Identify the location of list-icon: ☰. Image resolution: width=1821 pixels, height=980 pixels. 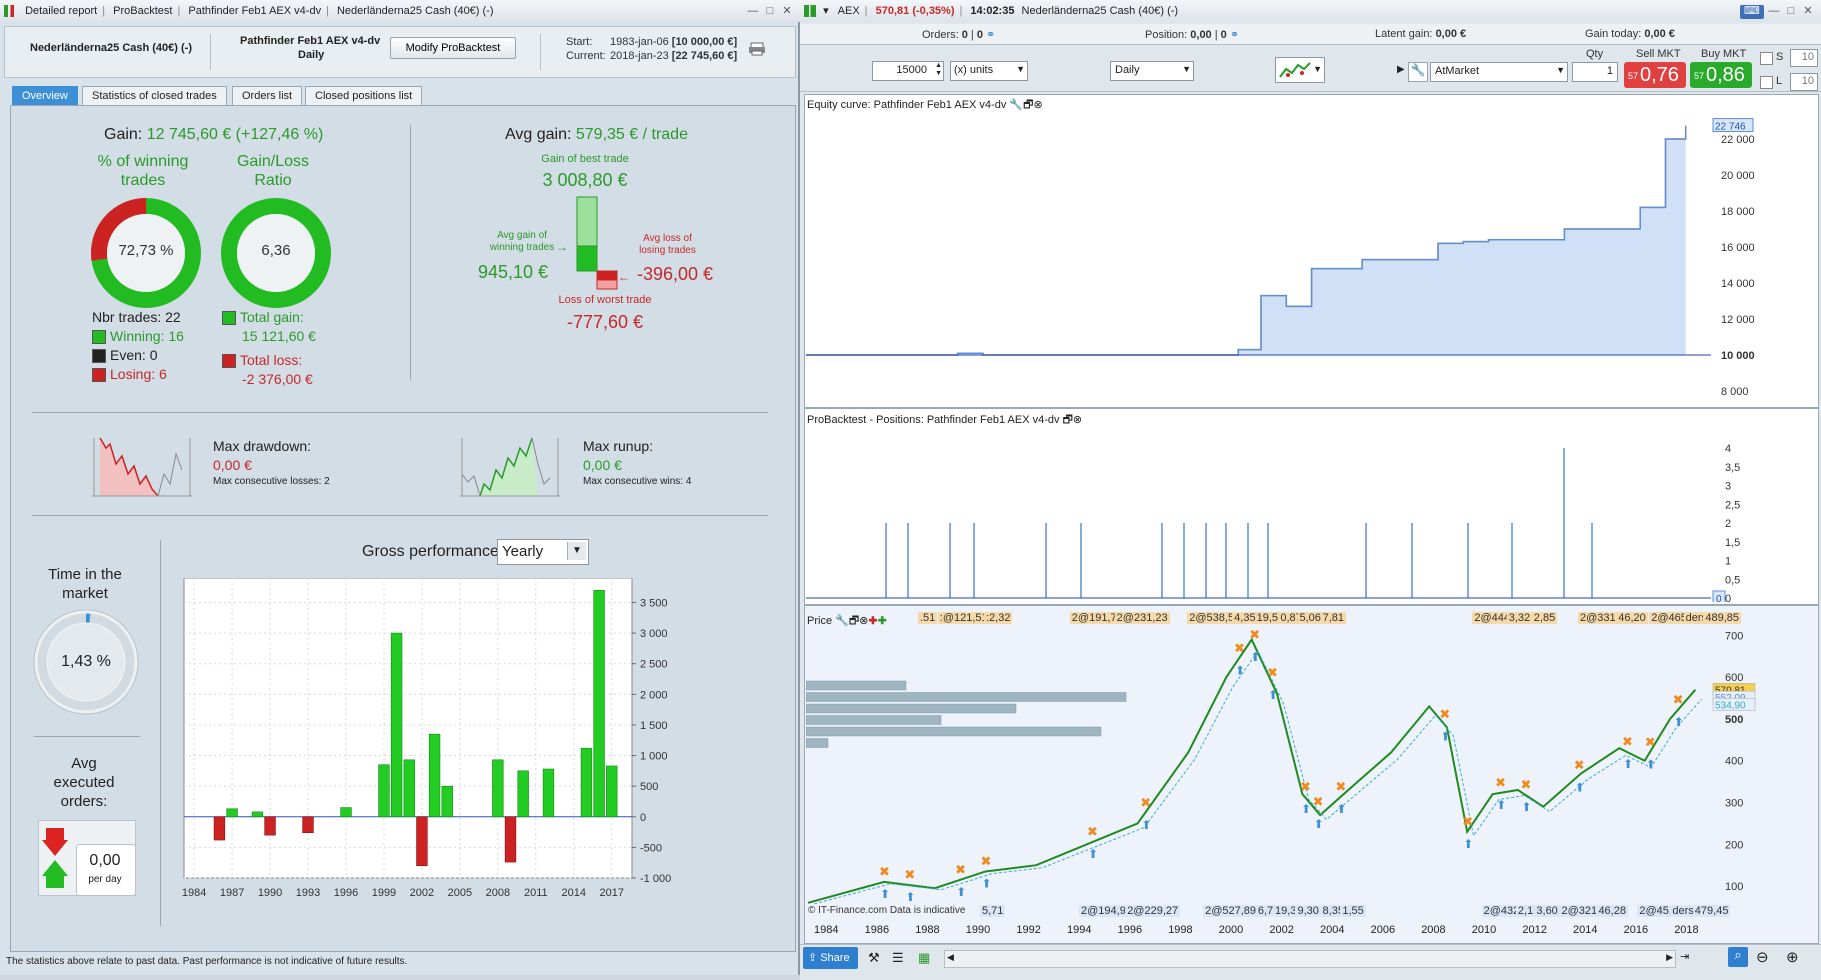
(898, 957).